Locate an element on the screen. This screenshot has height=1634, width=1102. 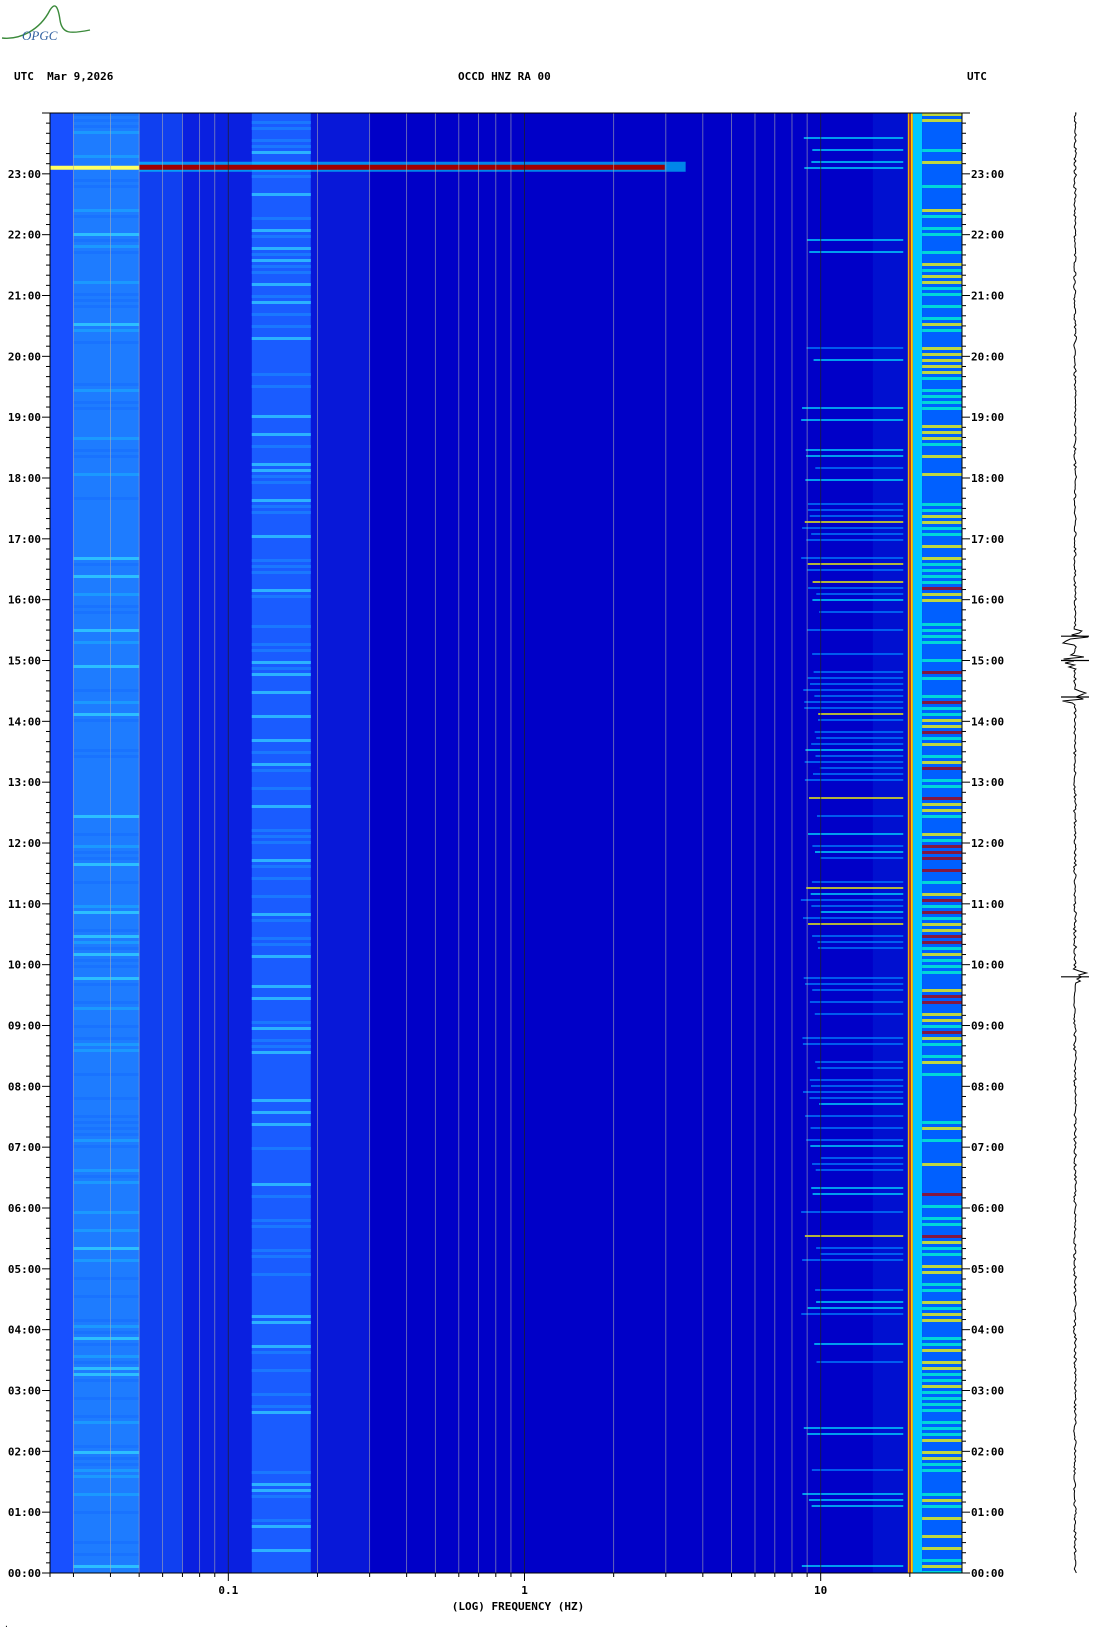
opgc-logo: OPGC is located at coordinates (46, 24).